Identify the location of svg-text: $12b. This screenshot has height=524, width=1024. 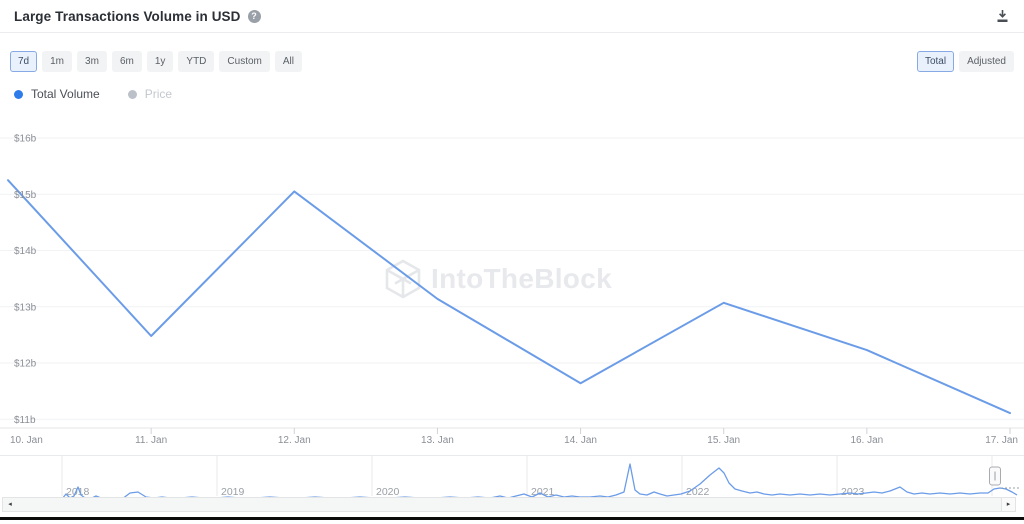
(25, 364).